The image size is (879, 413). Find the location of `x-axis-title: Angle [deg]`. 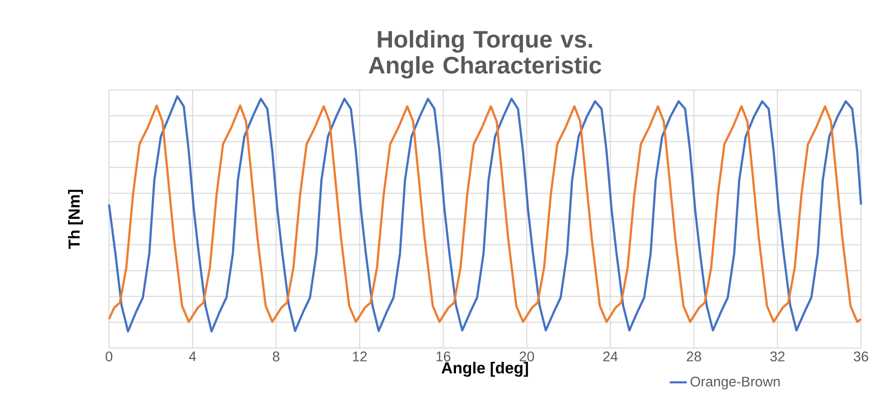

x-axis-title: Angle [deg] is located at coordinates (485, 369).